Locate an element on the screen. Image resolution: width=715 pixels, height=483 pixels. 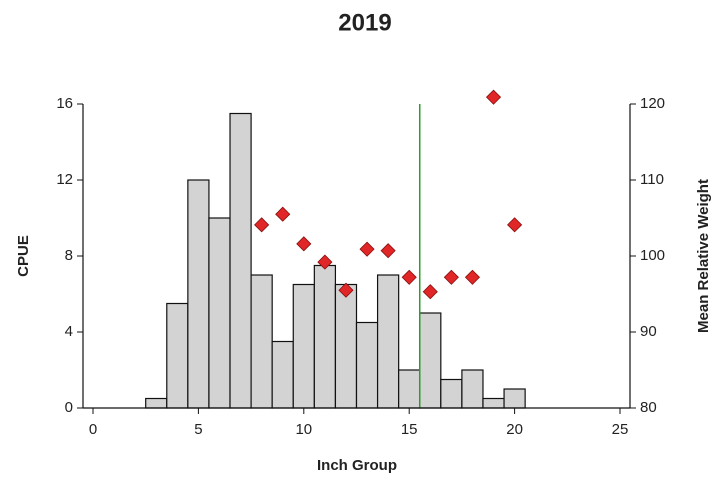
x-tick-label: 10 is located at coordinates (303, 429).